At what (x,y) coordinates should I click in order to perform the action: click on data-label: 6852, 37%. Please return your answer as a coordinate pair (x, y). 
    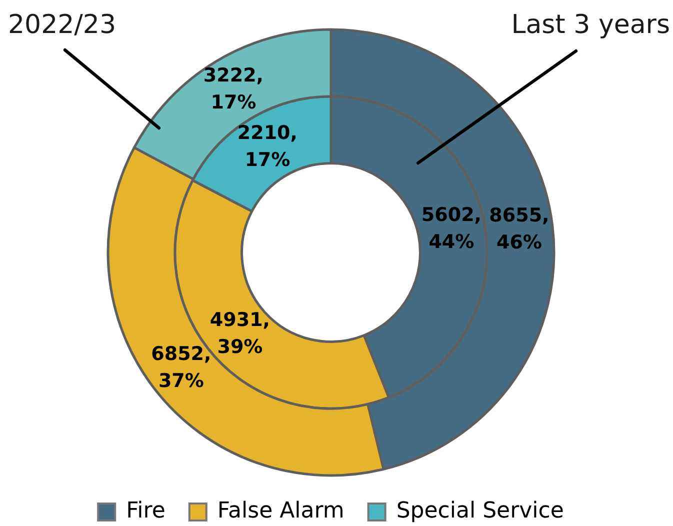
    Looking at the image, I should click on (181, 367).